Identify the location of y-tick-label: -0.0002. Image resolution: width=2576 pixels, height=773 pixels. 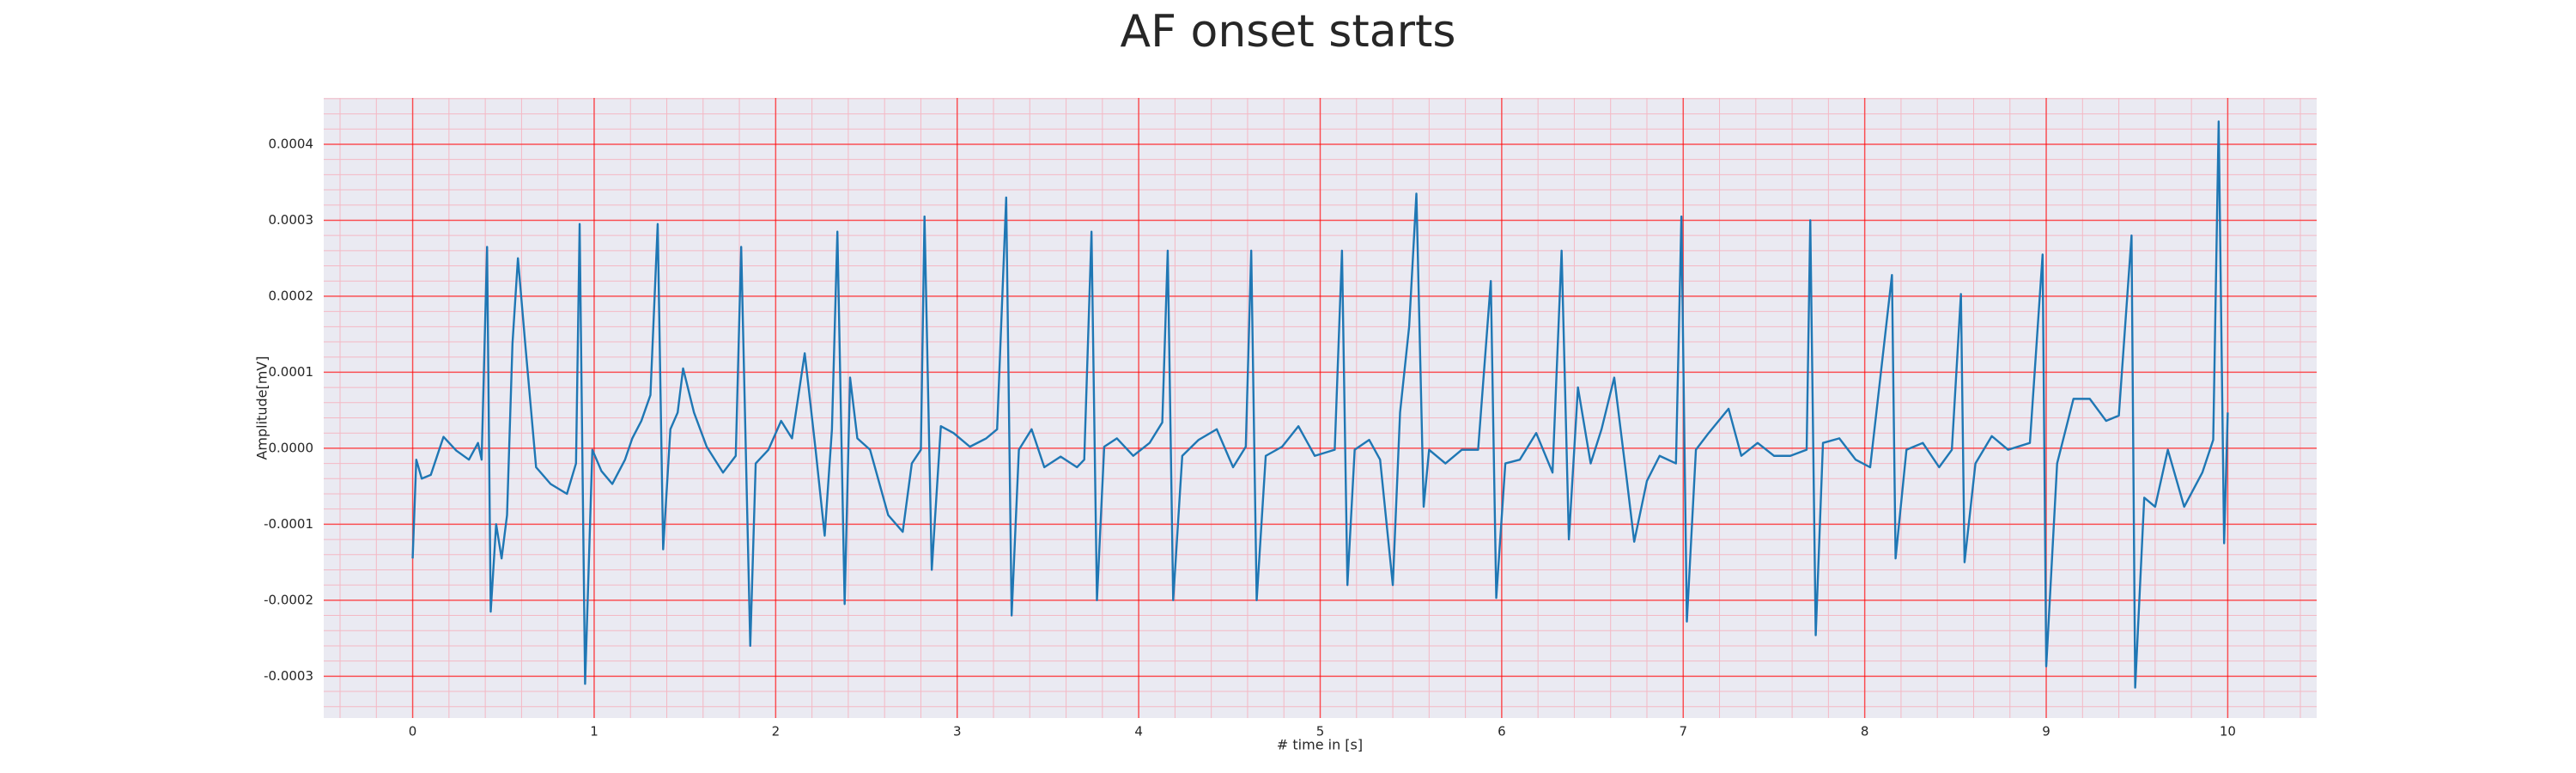
(289, 599).